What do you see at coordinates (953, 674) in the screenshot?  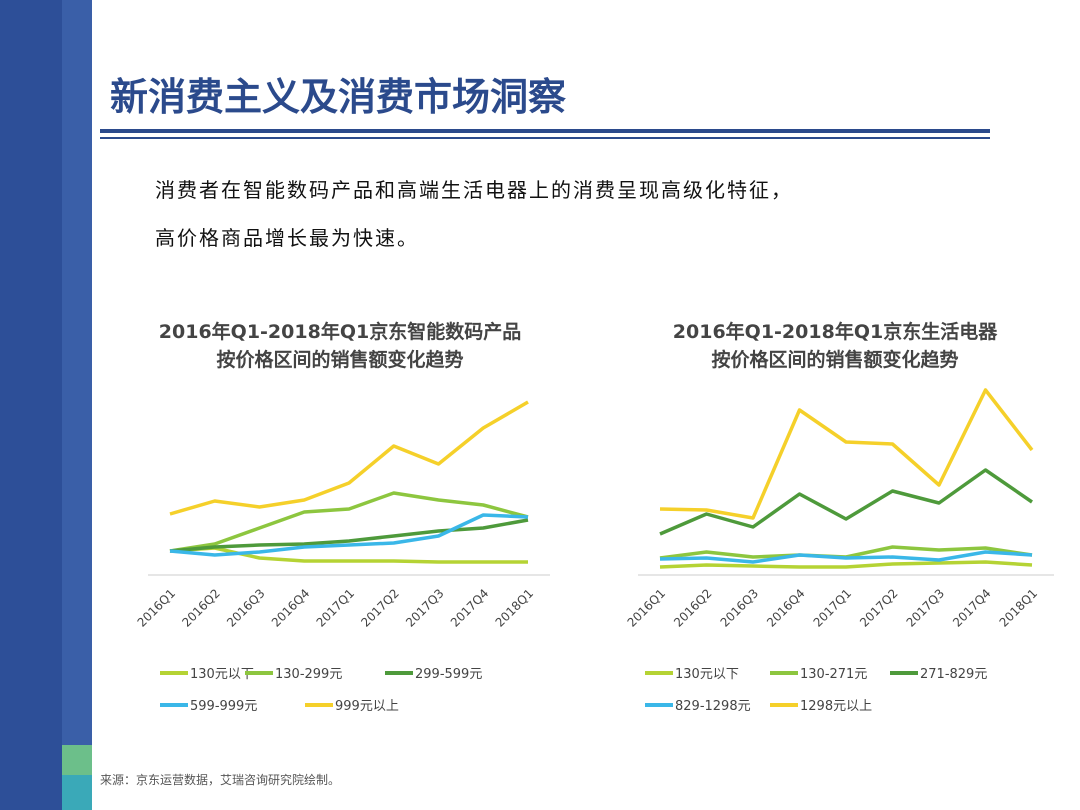 I see `legend-label: 271-829元` at bounding box center [953, 674].